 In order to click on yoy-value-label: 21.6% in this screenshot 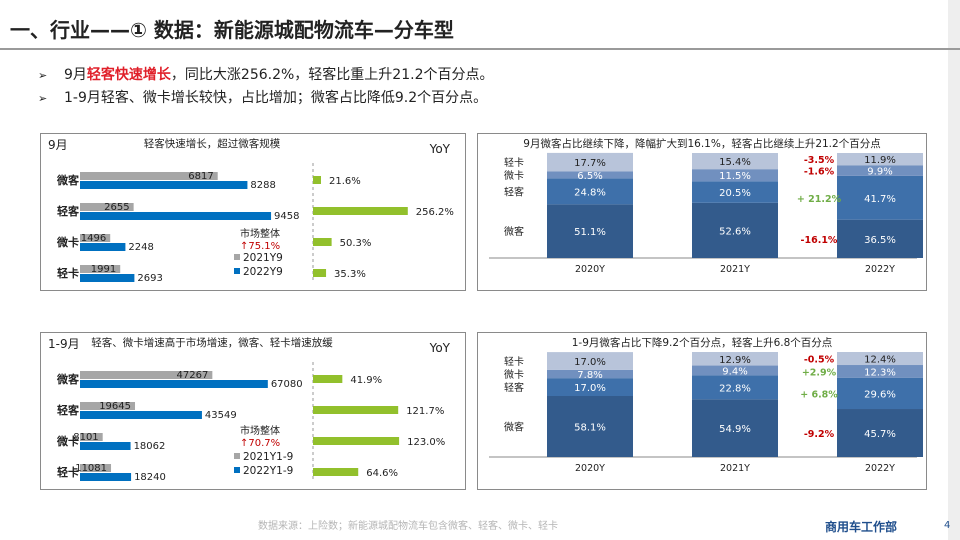, I will do `click(345, 181)`.